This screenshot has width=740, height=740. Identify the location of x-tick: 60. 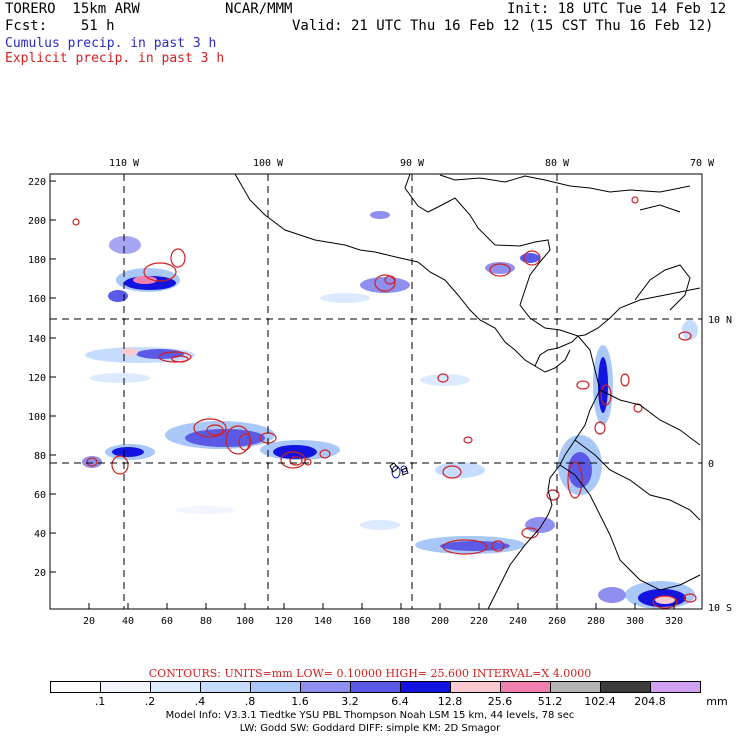
(167, 621).